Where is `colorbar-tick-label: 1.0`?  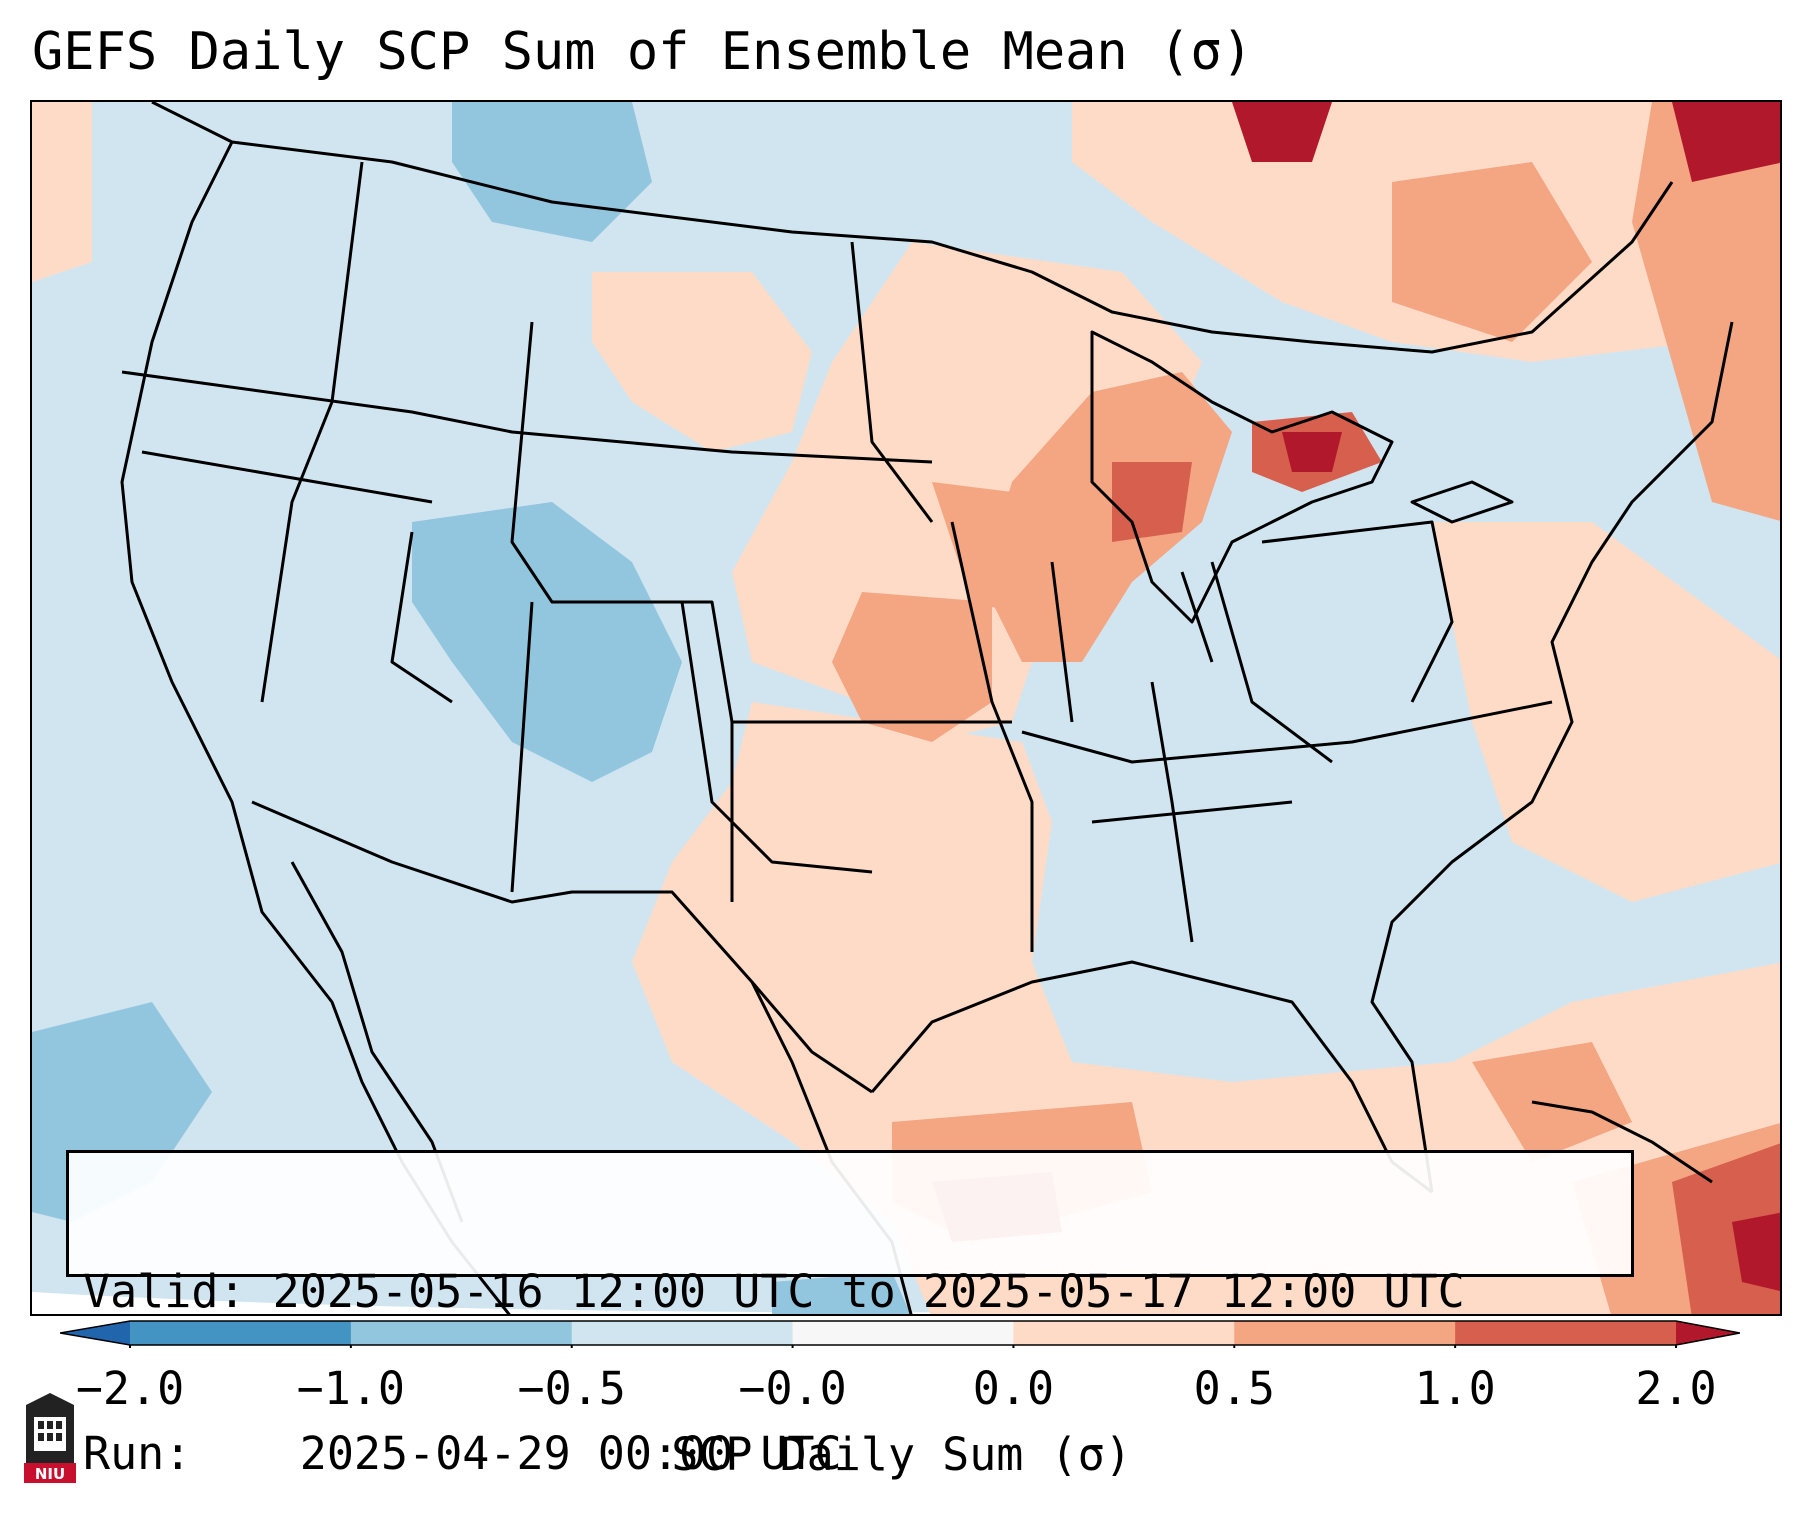 colorbar-tick-label: 1.0 is located at coordinates (1455, 1388).